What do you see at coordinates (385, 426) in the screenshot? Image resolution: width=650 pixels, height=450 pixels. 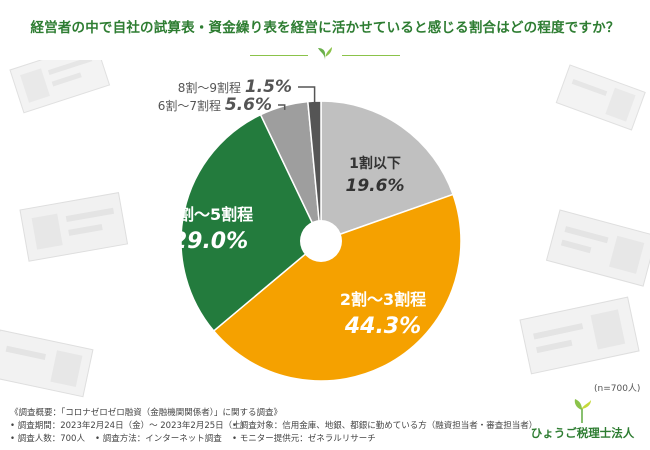 I see `survey-target: • 調査対象：信用金庫、地銀、都銀に勤めている方（融資担当者・審査担当者）` at bounding box center [385, 426].